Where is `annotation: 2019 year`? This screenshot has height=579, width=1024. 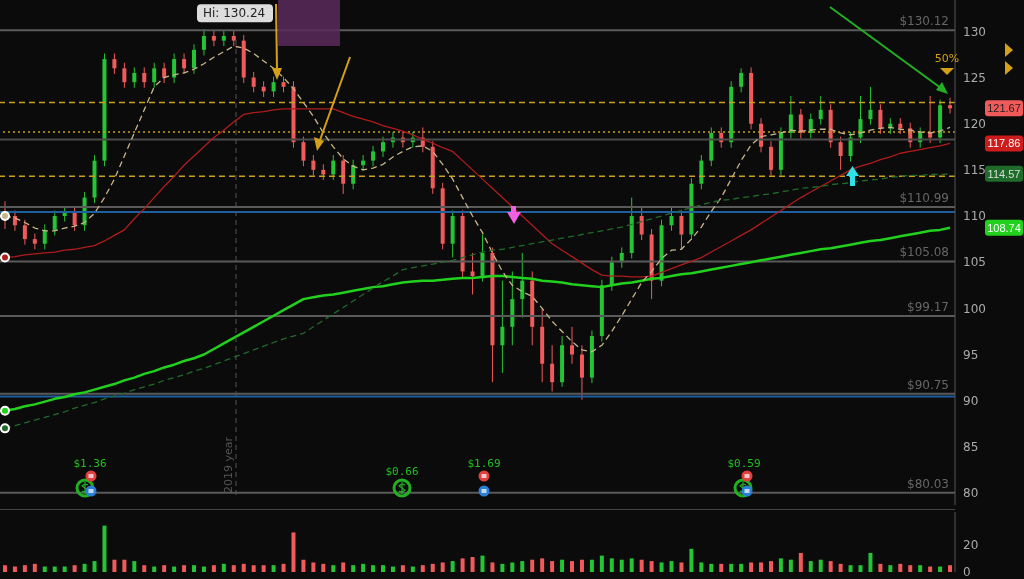
annotation: 2019 year is located at coordinates (228, 465).